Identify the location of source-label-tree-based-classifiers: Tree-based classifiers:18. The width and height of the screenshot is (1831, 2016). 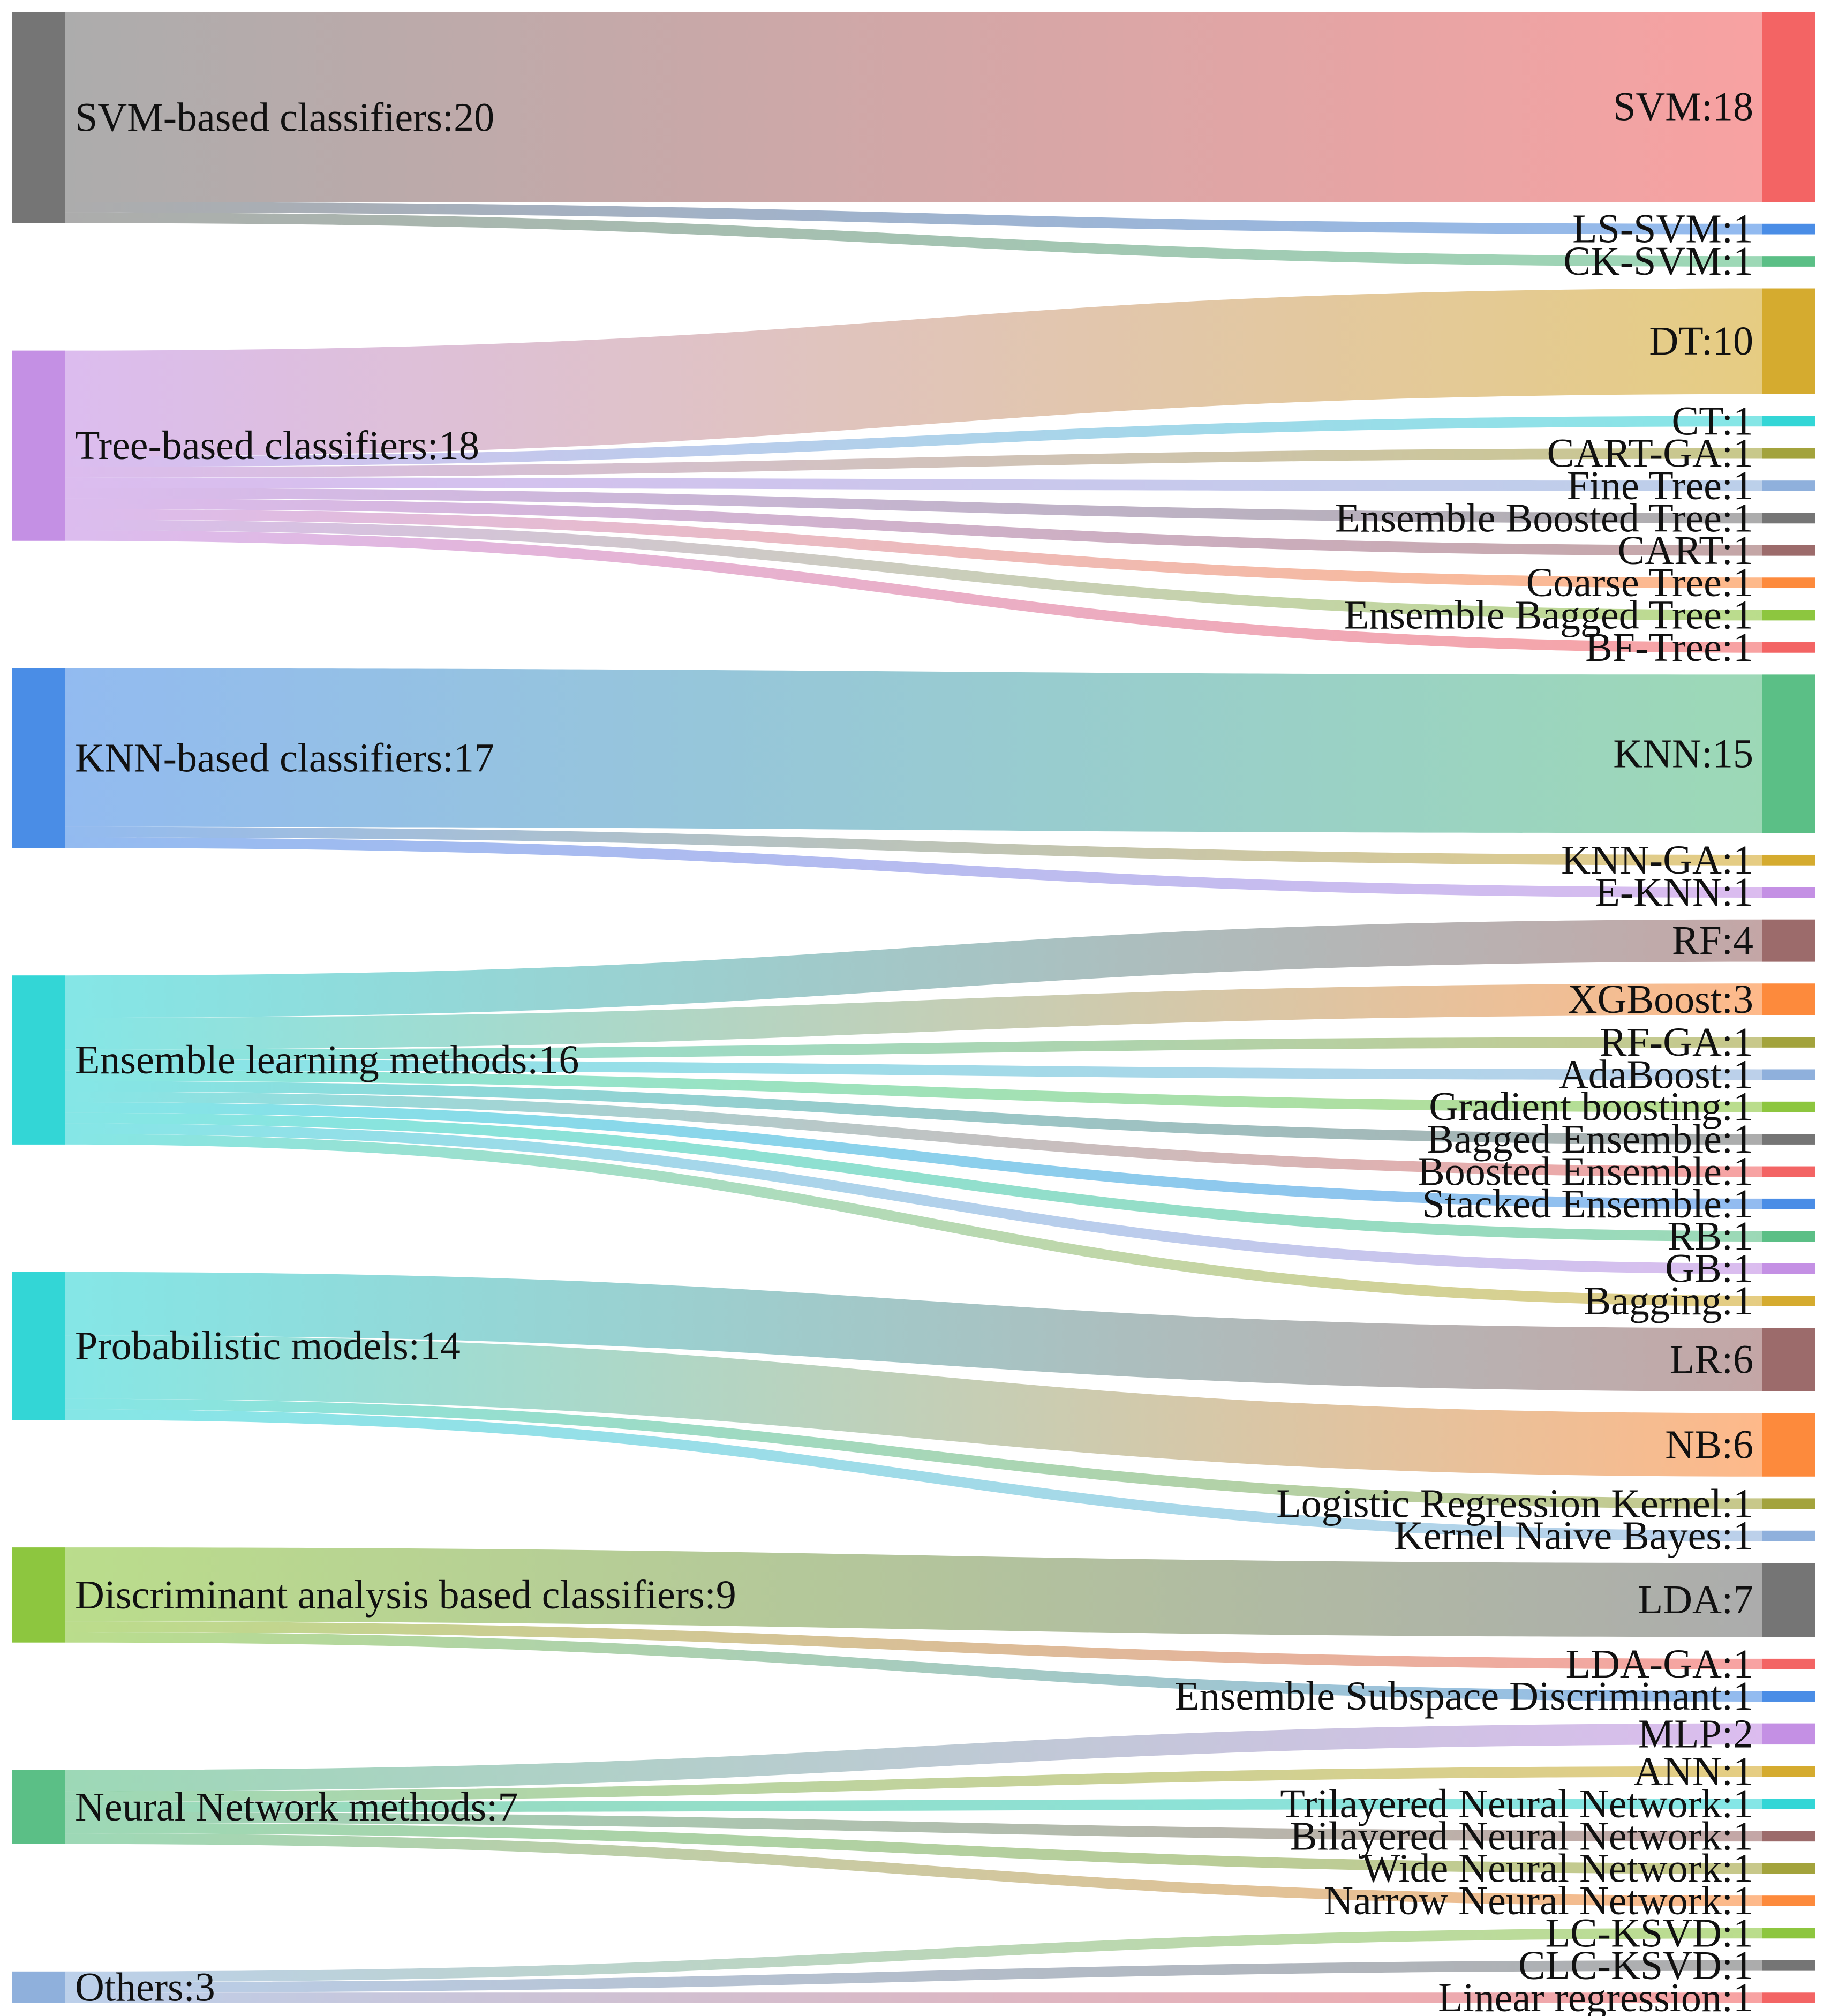
(277, 445).